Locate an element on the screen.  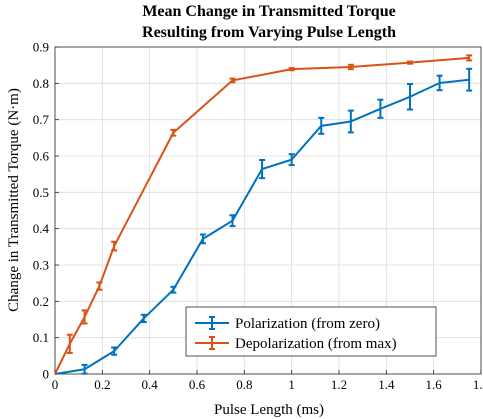
x-tick-label: 0.4 is located at coordinates (150, 384).